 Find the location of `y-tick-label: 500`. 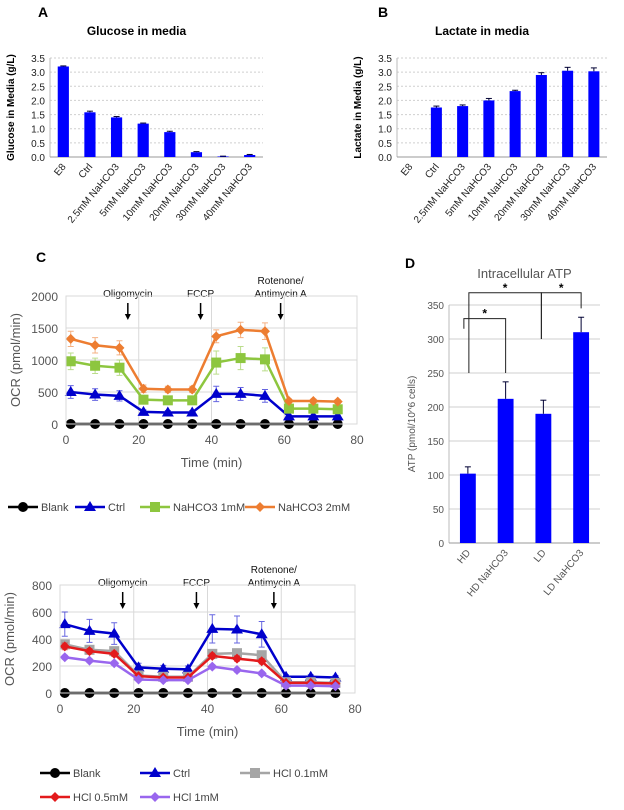

y-tick-label: 500 is located at coordinates (48, 393).